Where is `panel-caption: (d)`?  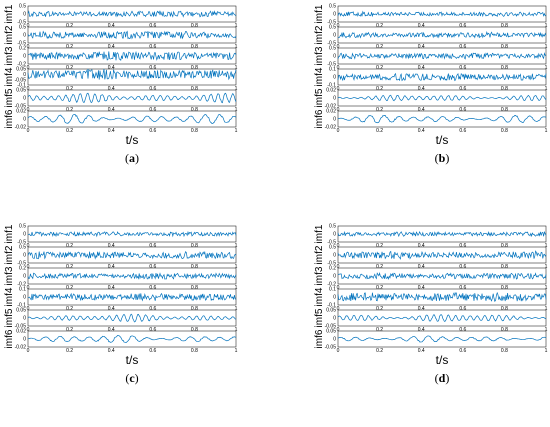 panel-caption: (d) is located at coordinates (442, 378).